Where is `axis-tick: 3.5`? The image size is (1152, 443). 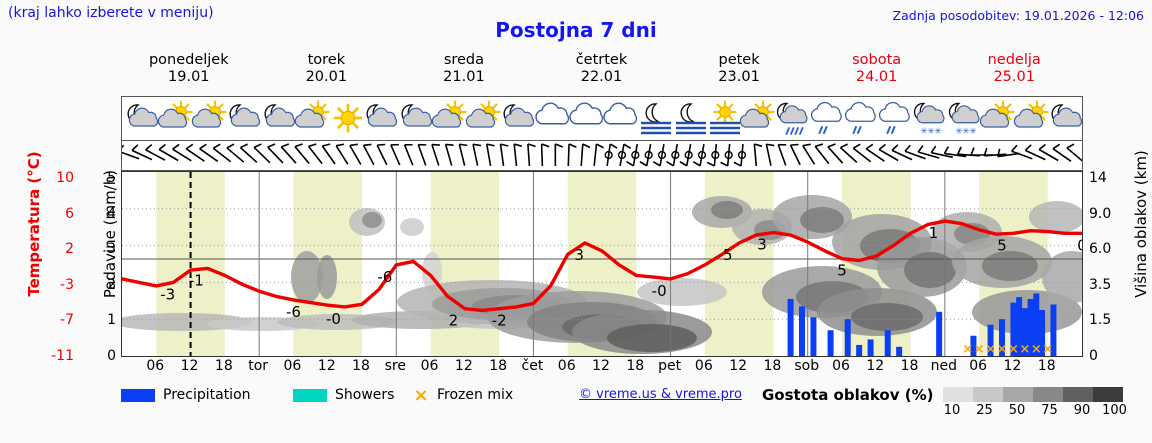 axis-tick: 3.5 is located at coordinates (1100, 284).